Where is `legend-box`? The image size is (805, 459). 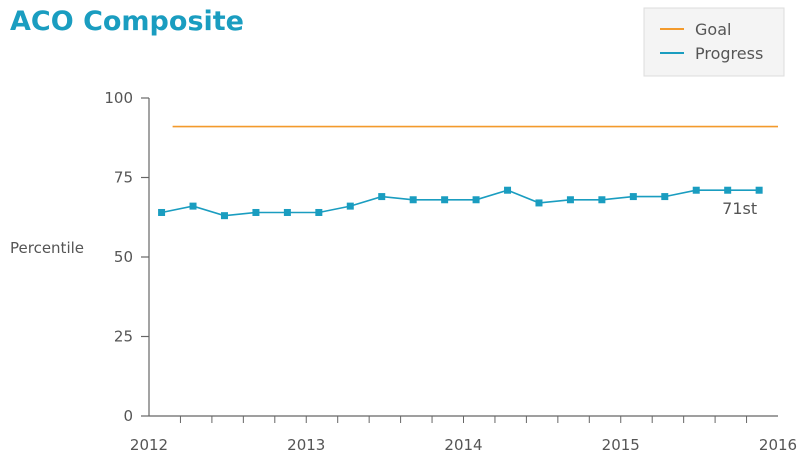
legend-box is located at coordinates (714, 42).